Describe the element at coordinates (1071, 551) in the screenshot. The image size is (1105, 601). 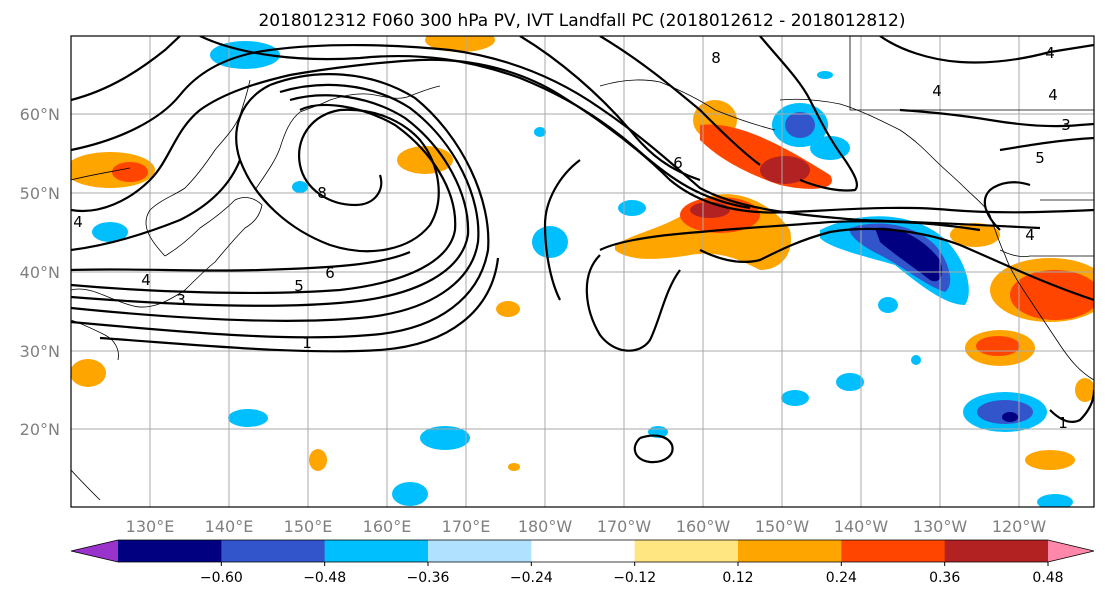
I see `colorbar-extend-high` at that location.